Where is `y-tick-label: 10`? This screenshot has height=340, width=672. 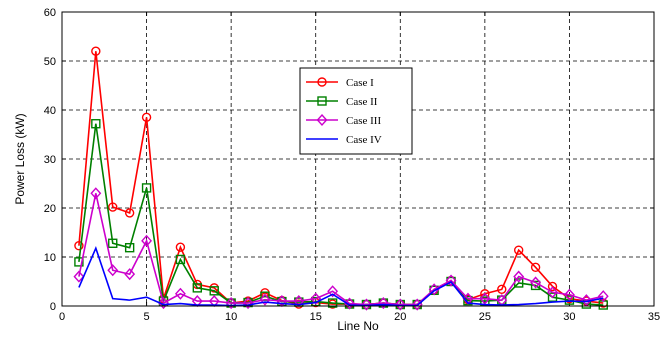
y-tick-label: 10 is located at coordinates (50, 258).